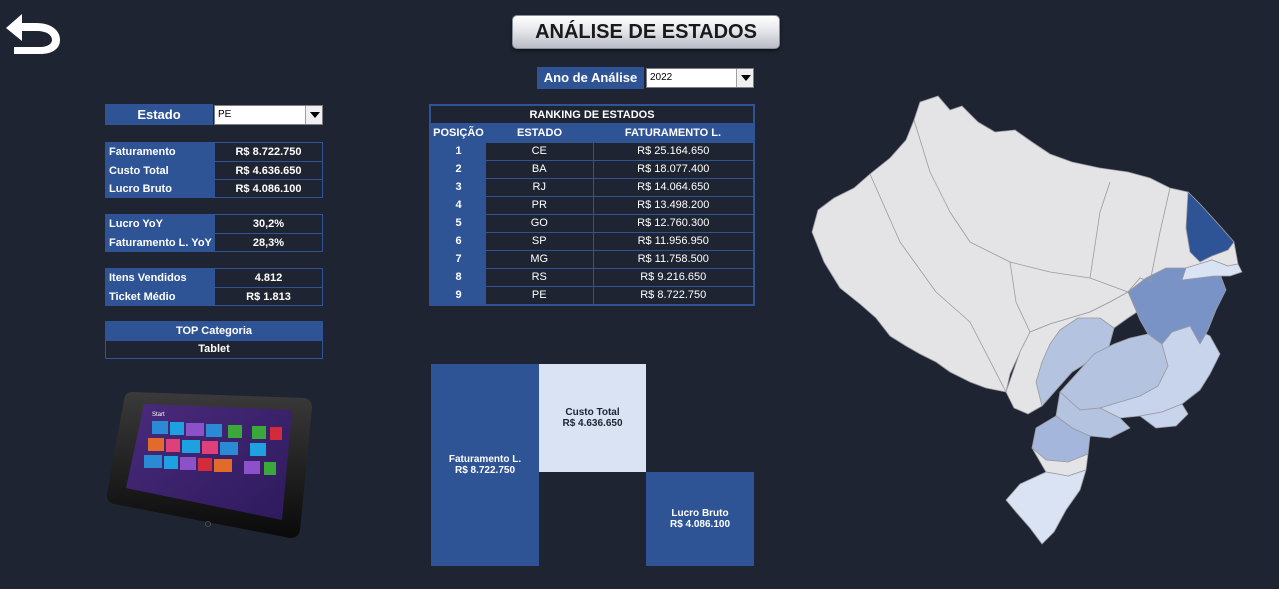 The image size is (1279, 589). Describe the element at coordinates (1046, 507) in the screenshot. I see `map-state-rs` at that location.